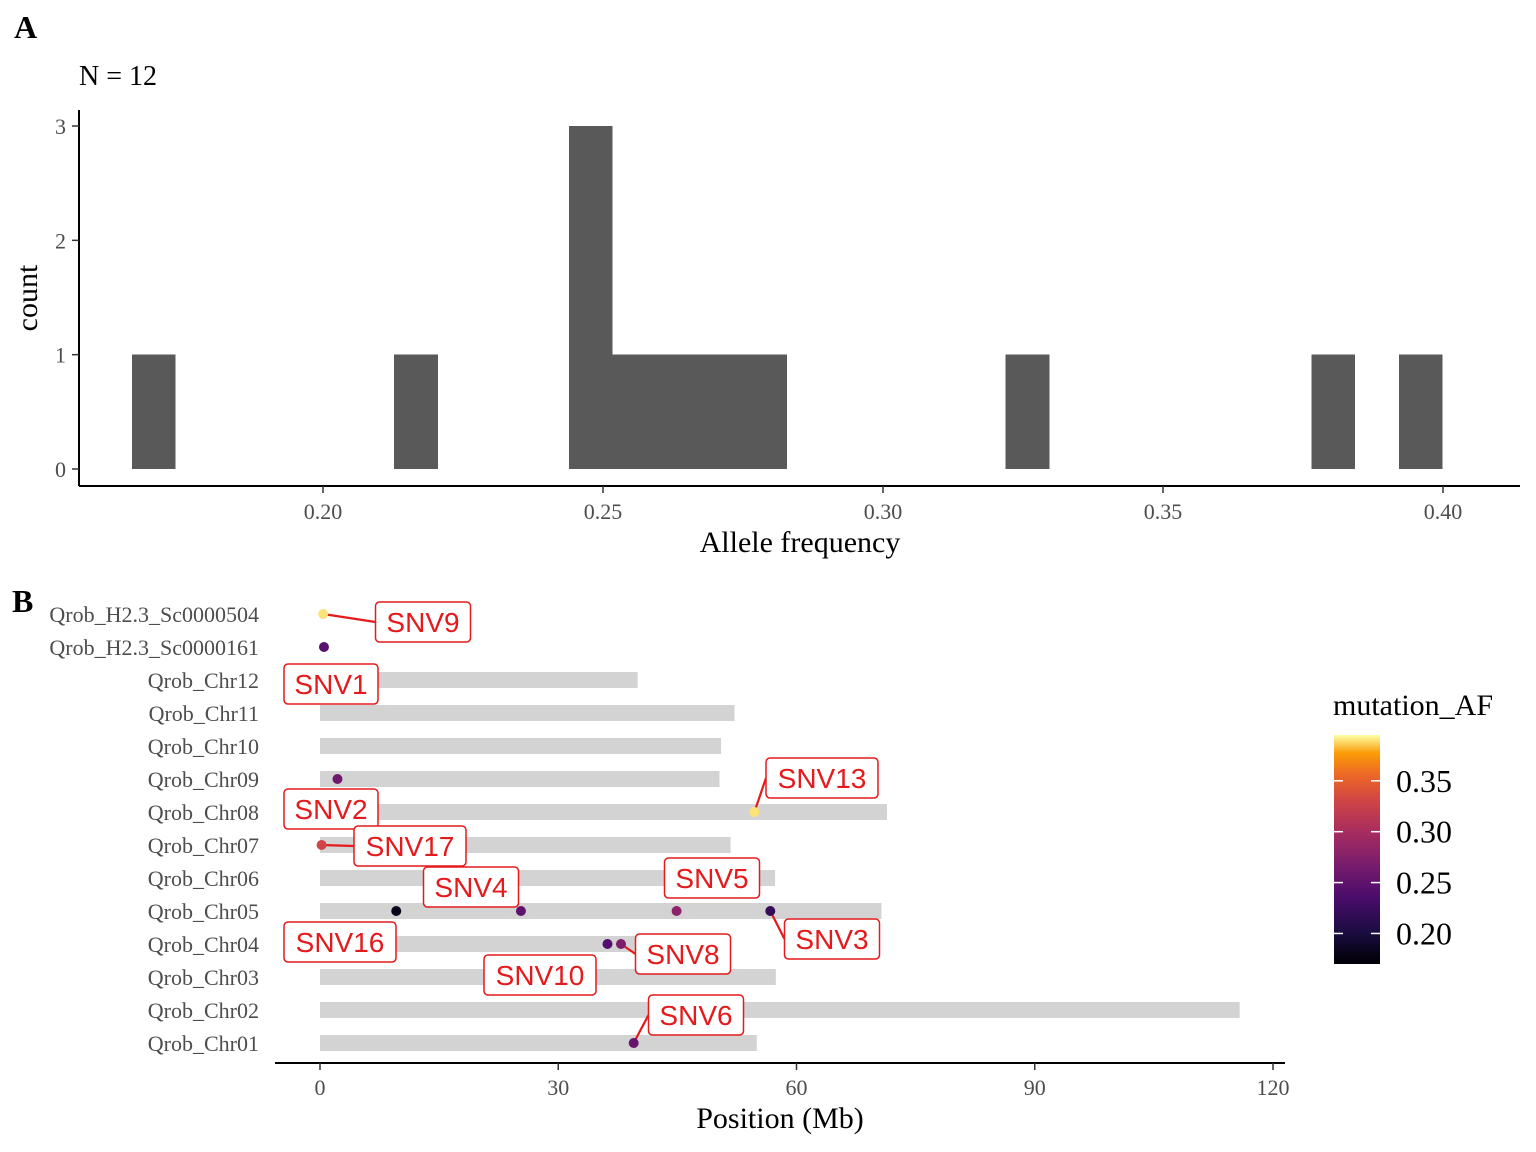  Describe the element at coordinates (154, 614) in the screenshot. I see `chromosome-label: Qrob_H2.3_Sc0000504` at that location.